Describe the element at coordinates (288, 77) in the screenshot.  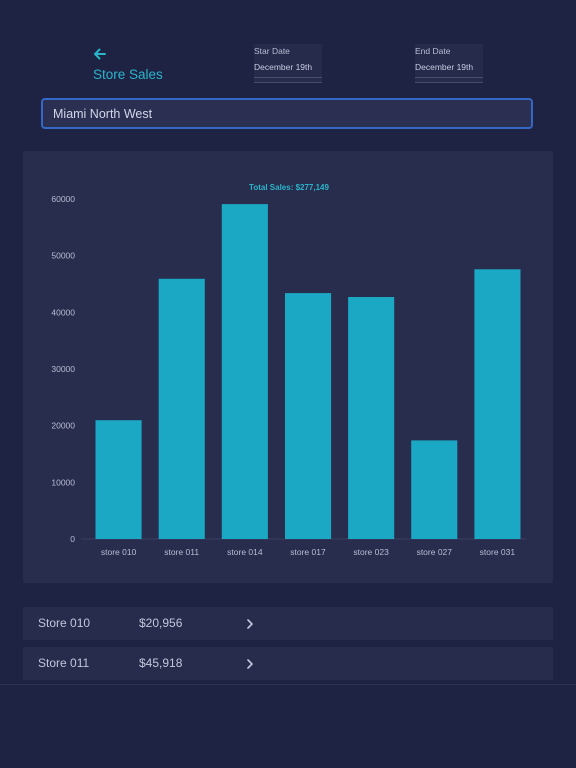
I see `start-date-underline` at that location.